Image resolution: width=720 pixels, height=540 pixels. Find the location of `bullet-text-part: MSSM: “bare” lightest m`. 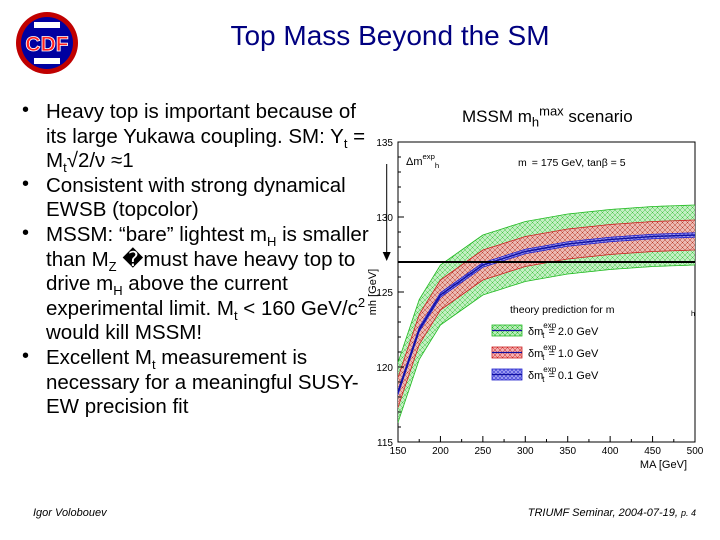

bullet-text-part: MSSM: “bare” lightest m is located at coordinates (156, 234).